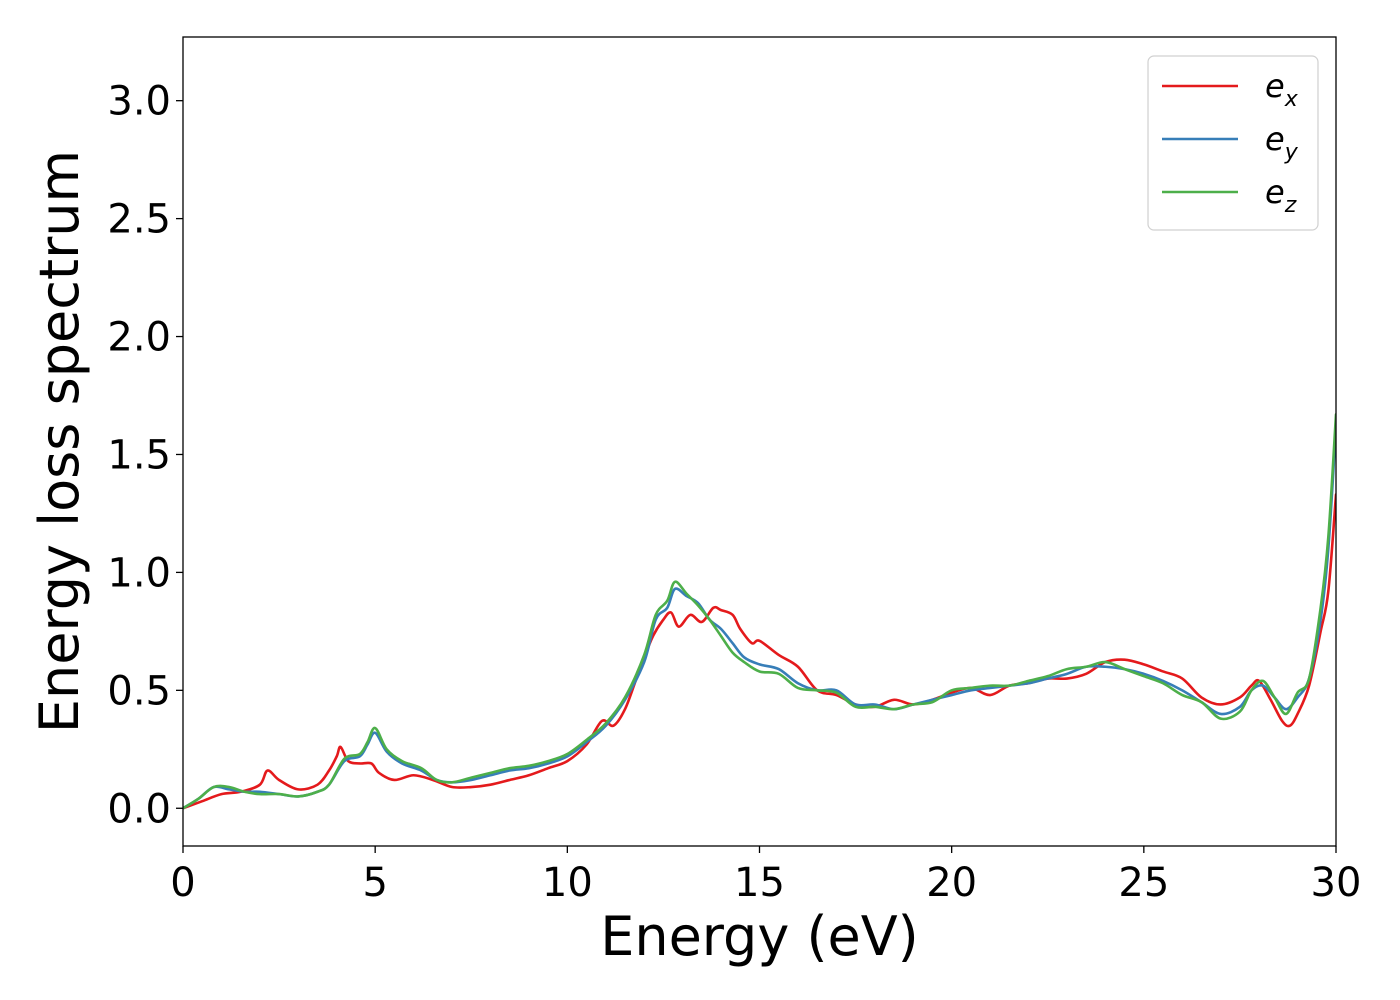 The width and height of the screenshot is (1400, 1000). Describe the element at coordinates (759, 883) in the screenshot. I see `x-tick-label: 15` at that location.